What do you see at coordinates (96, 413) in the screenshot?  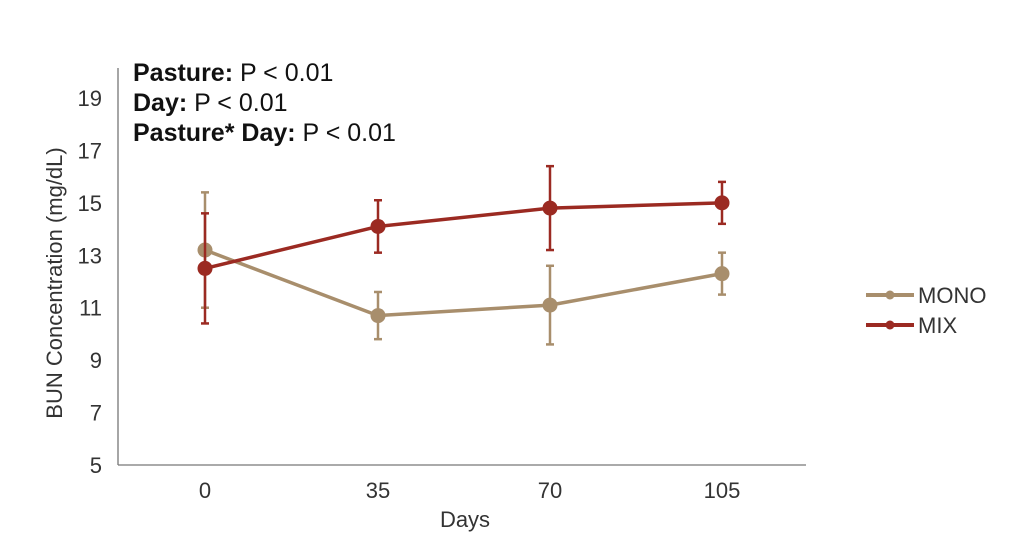 I see `y-tick-label: 7` at bounding box center [96, 413].